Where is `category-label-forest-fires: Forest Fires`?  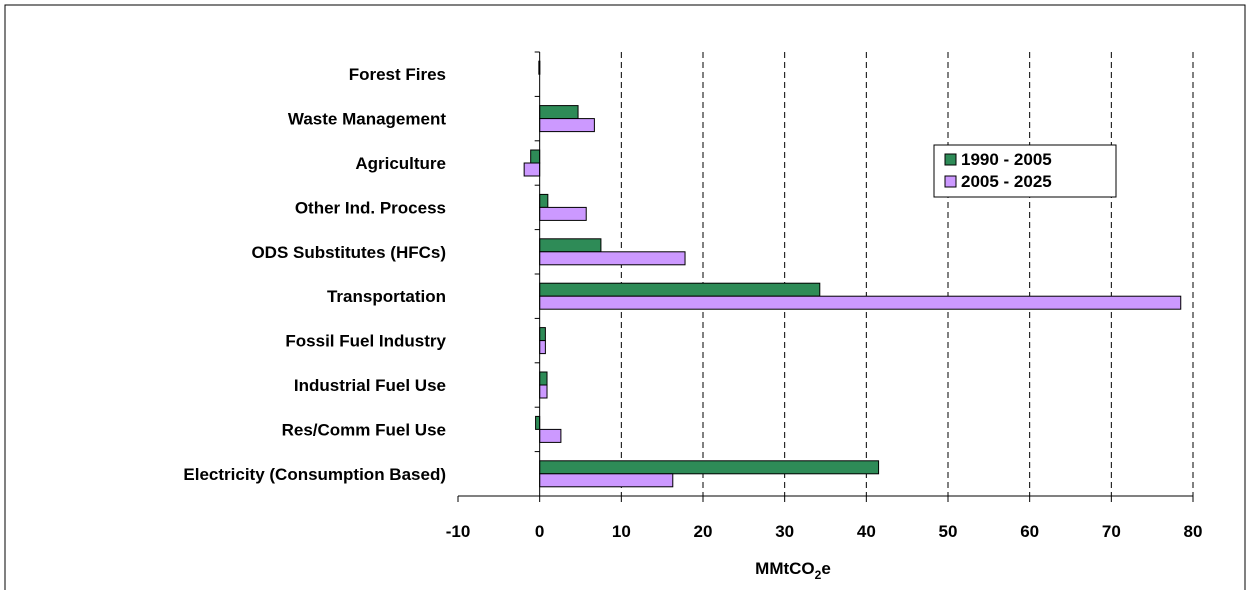 category-label-forest-fires: Forest Fires is located at coordinates (397, 74).